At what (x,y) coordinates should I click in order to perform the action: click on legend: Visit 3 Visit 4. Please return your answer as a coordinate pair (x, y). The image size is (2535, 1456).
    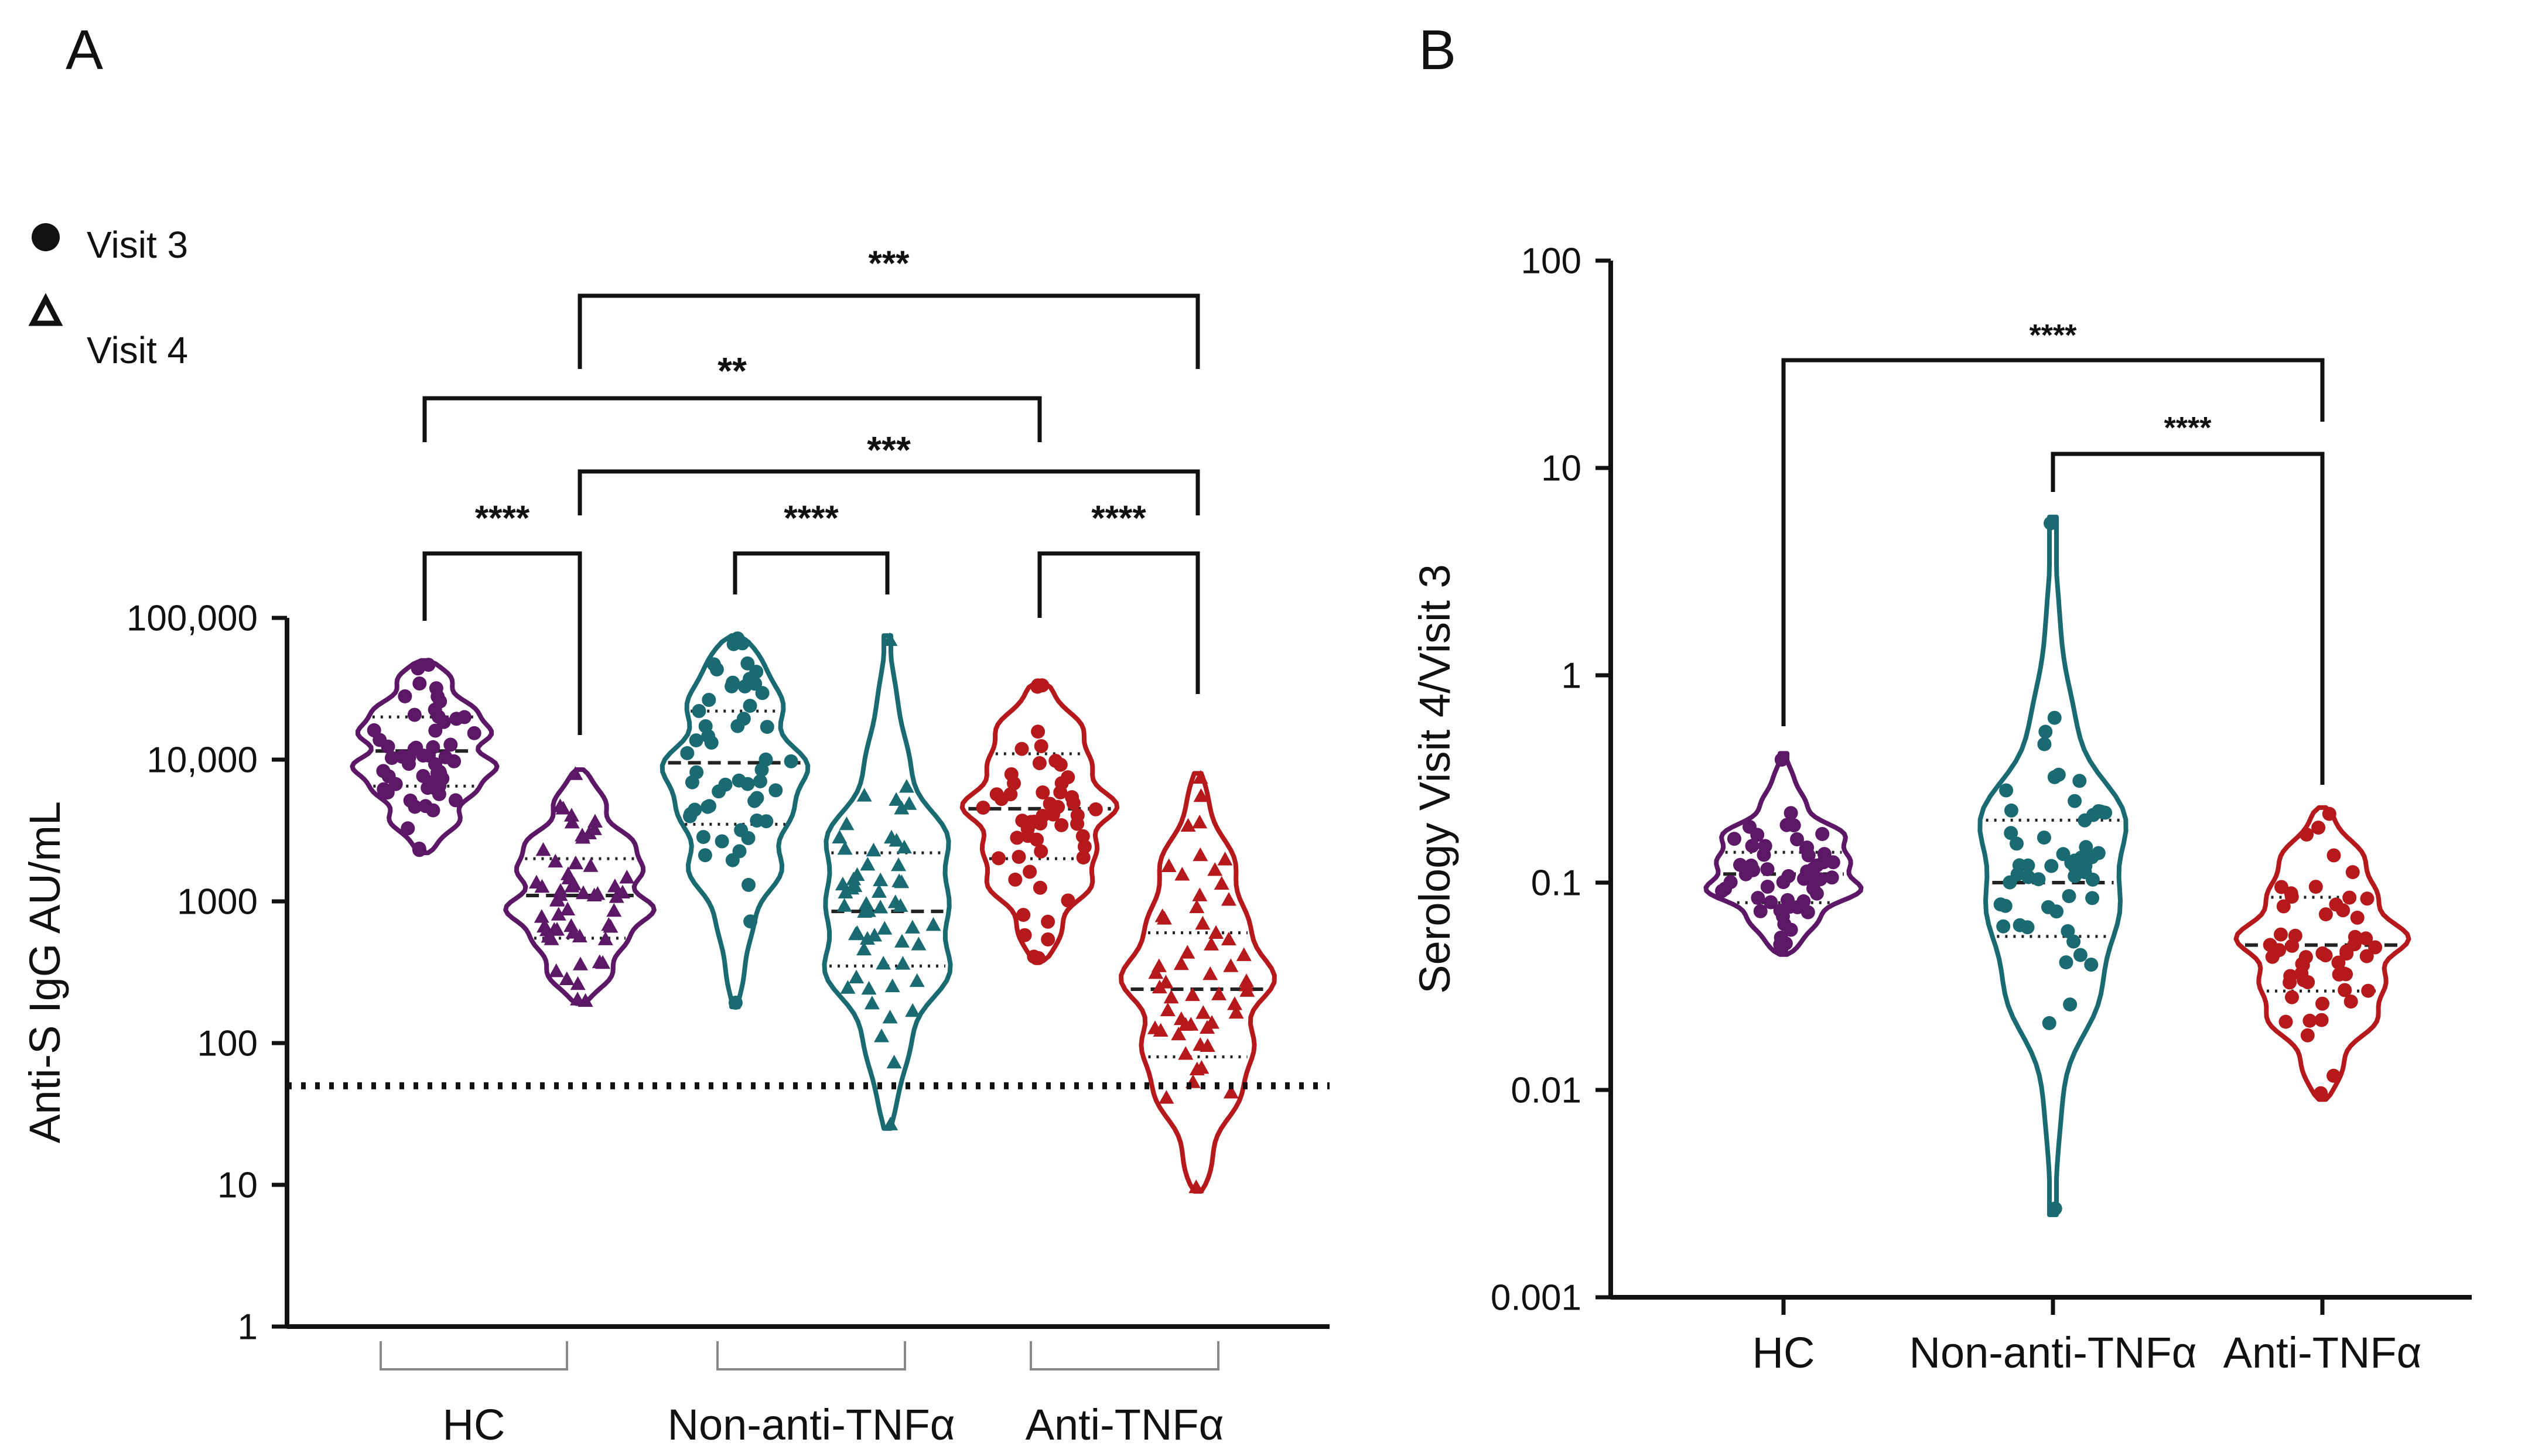
    Looking at the image, I should click on (108, 297).